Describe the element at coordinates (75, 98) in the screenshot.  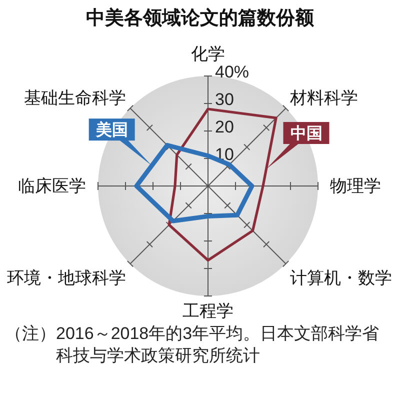
I see `category-label: 基础生命科学` at that location.